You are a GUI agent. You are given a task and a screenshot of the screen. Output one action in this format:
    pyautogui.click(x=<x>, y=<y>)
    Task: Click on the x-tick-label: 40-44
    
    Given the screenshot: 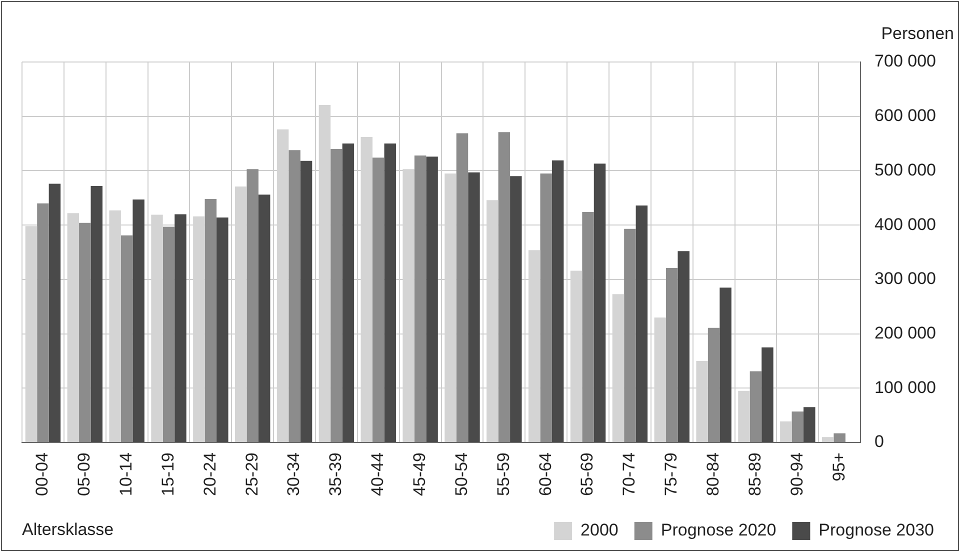 What is the action you would take?
    pyautogui.click(x=378, y=474)
    